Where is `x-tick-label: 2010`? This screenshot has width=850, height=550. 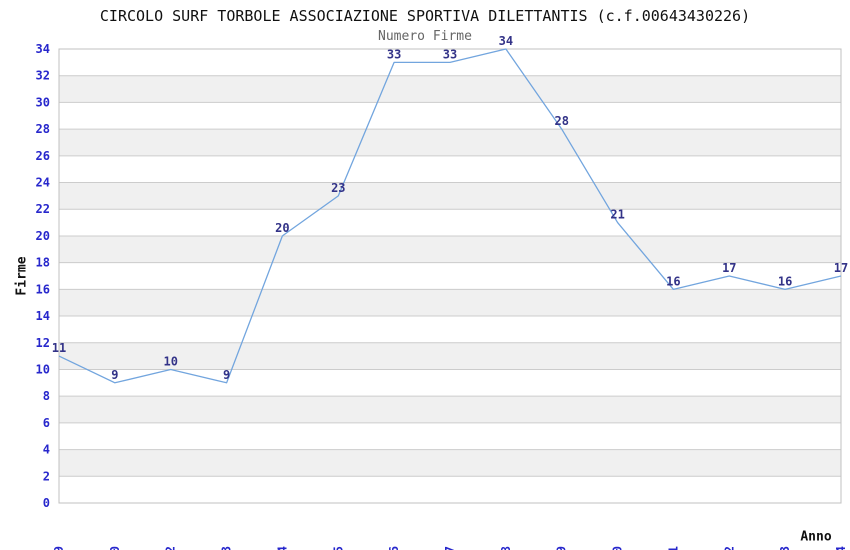 x-tick-label: 2010 is located at coordinates (115, 548).